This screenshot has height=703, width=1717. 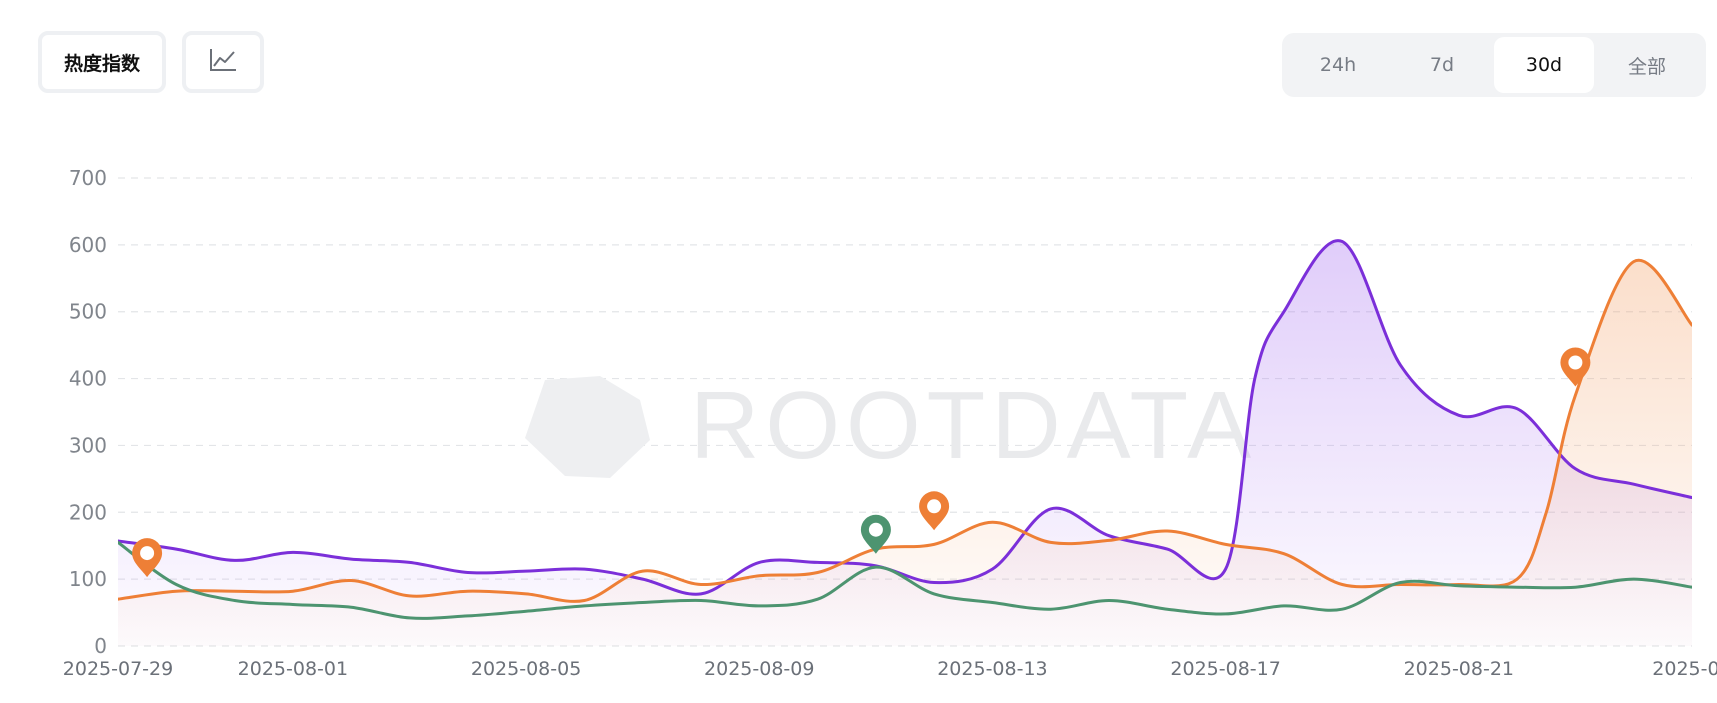 I want to click on y-tick-label: 100, so click(x=88, y=579).